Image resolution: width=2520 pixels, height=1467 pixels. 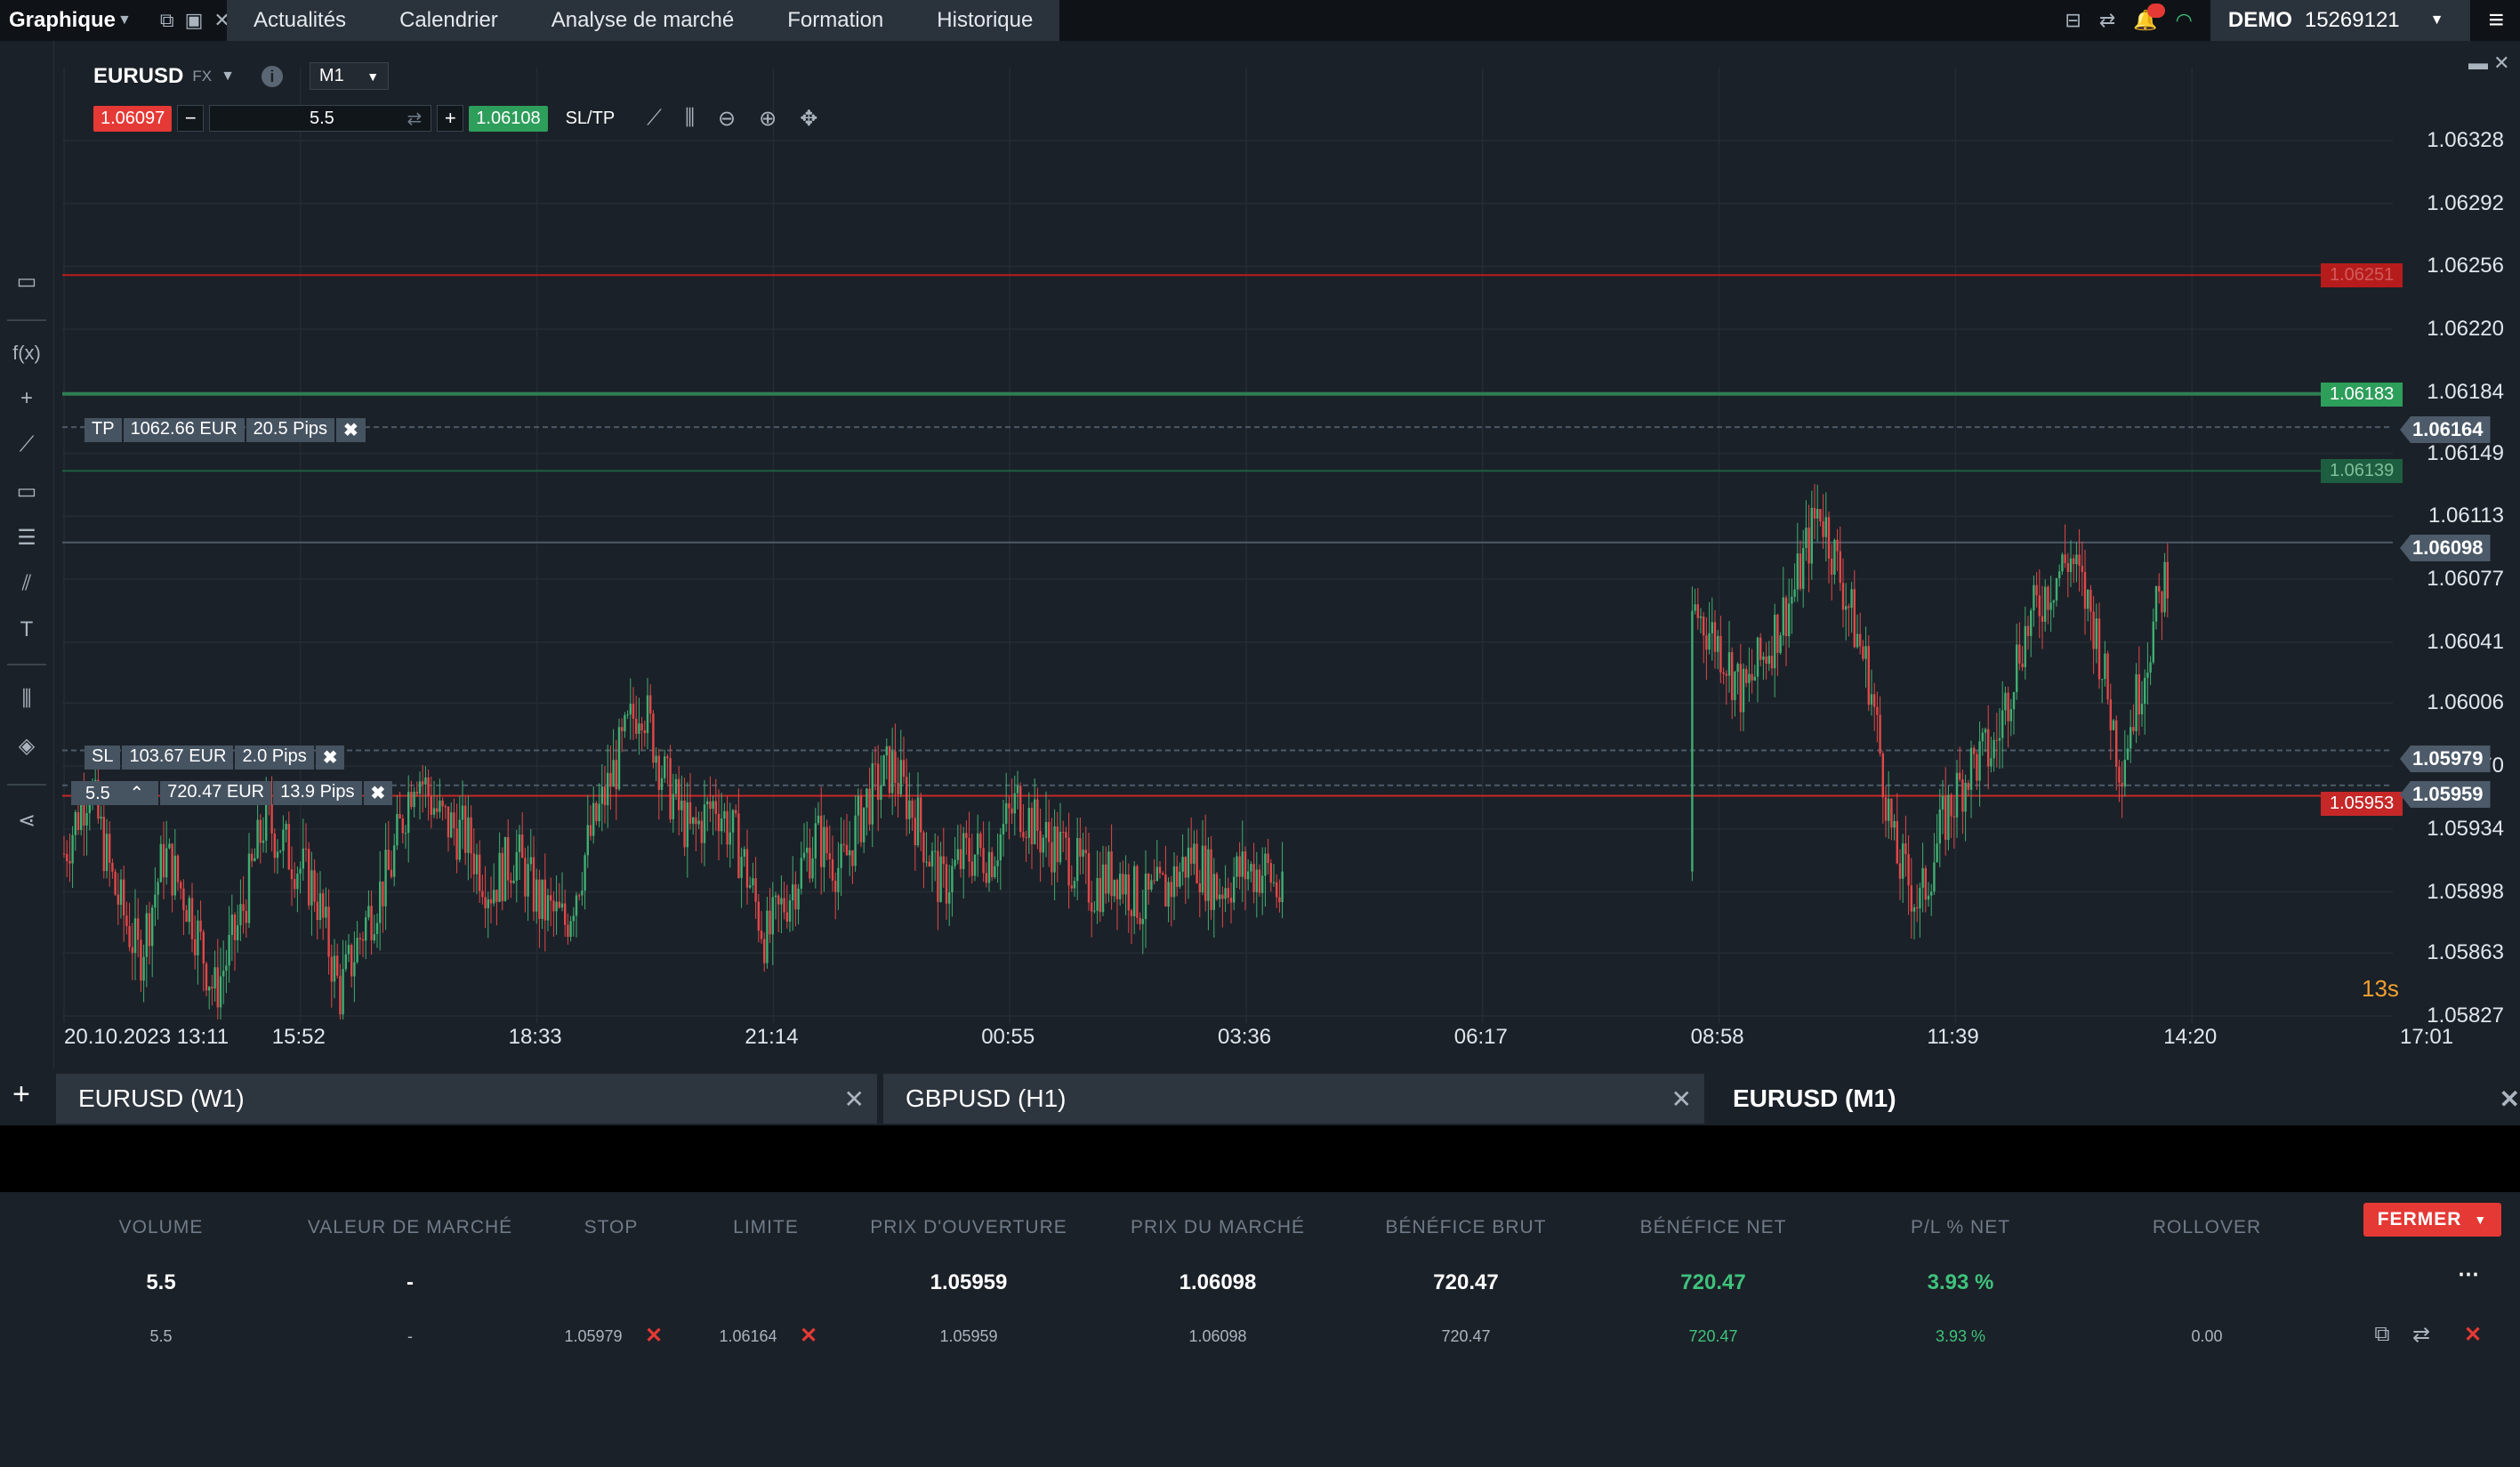 What do you see at coordinates (191, 118) in the screenshot?
I see `decrease-volume-button: −` at bounding box center [191, 118].